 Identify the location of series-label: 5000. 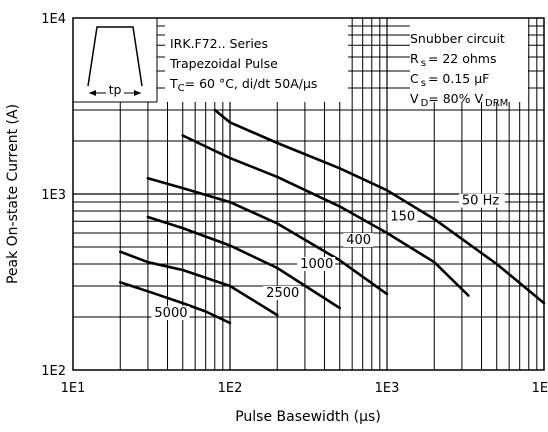
(170, 313).